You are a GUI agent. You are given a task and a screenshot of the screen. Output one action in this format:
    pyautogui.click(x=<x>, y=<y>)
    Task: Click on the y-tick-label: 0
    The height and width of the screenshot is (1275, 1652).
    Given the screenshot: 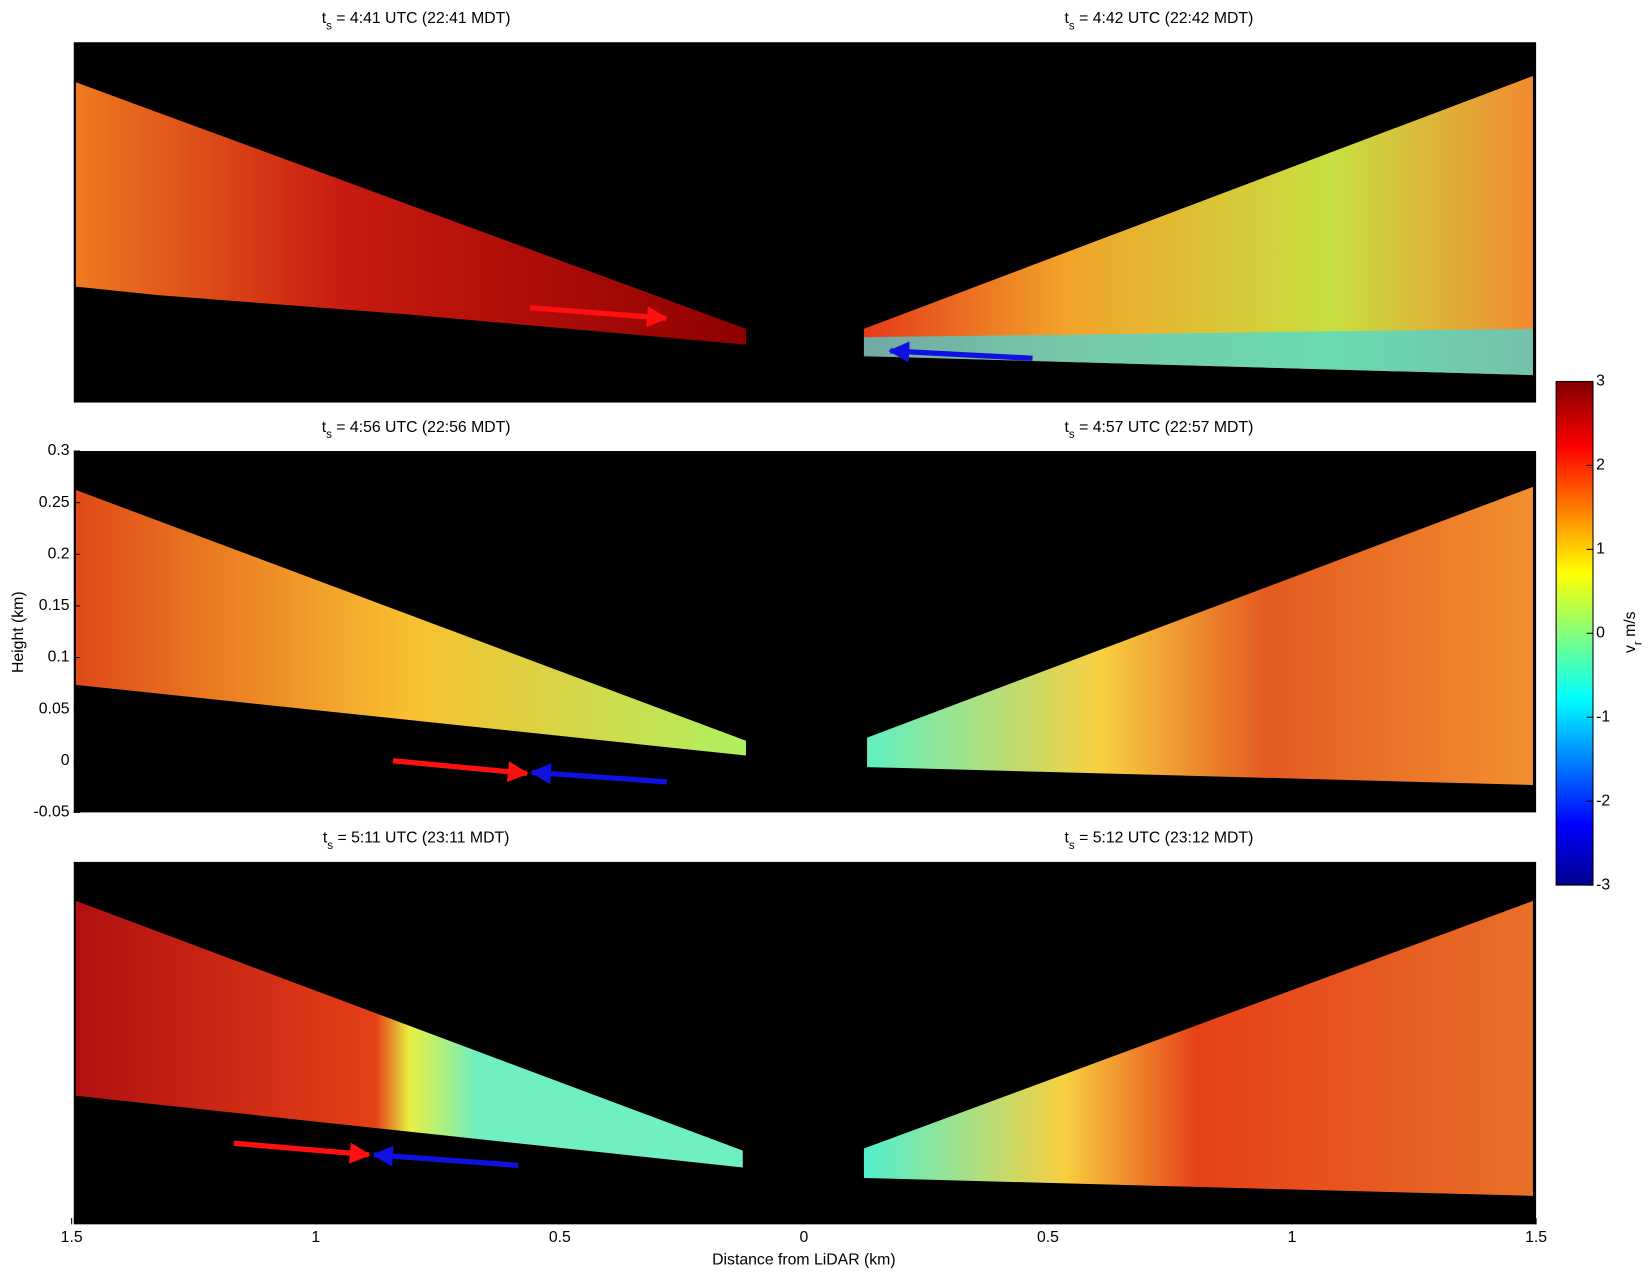 What is the action you would take?
    pyautogui.click(x=65, y=760)
    